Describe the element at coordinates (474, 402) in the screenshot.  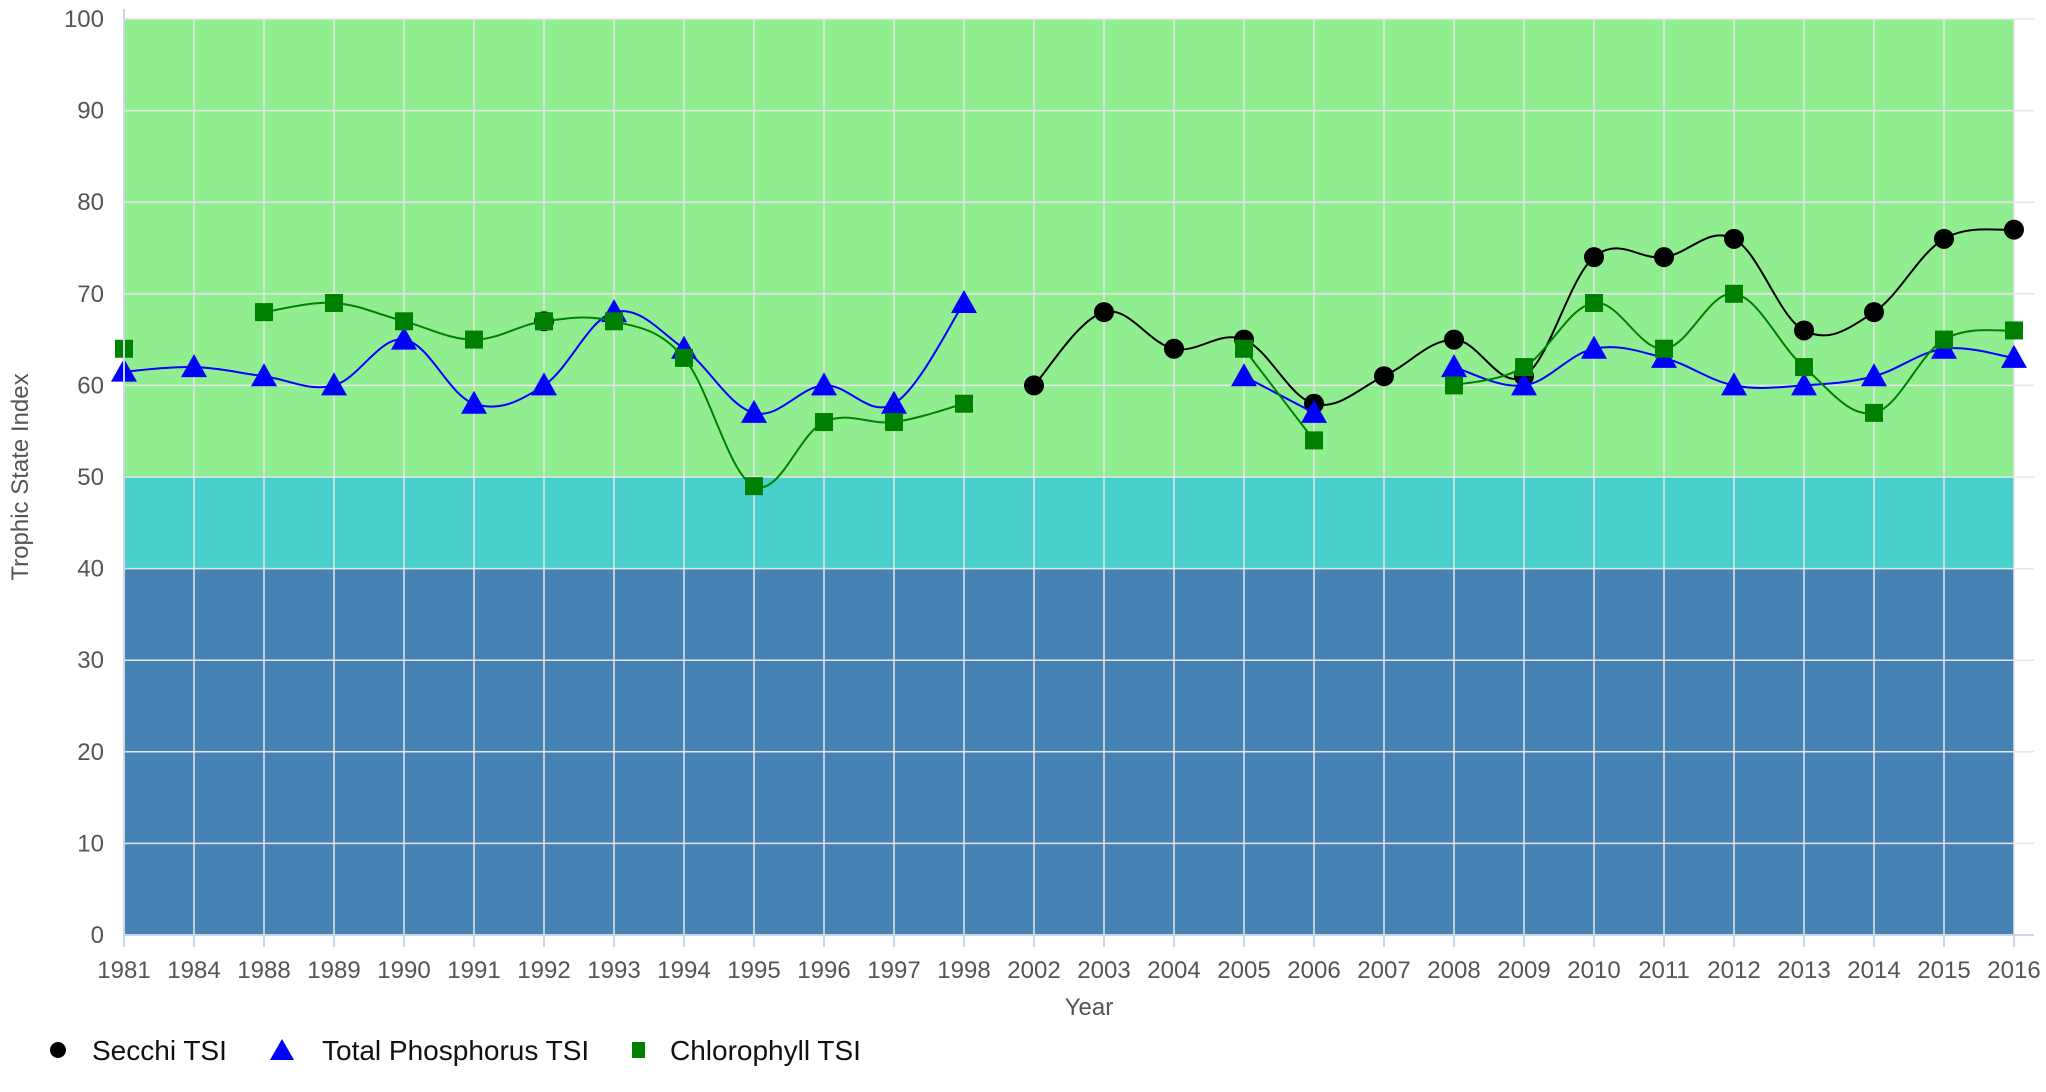
I see `point-total-phosphorus-tsi-1991` at that location.